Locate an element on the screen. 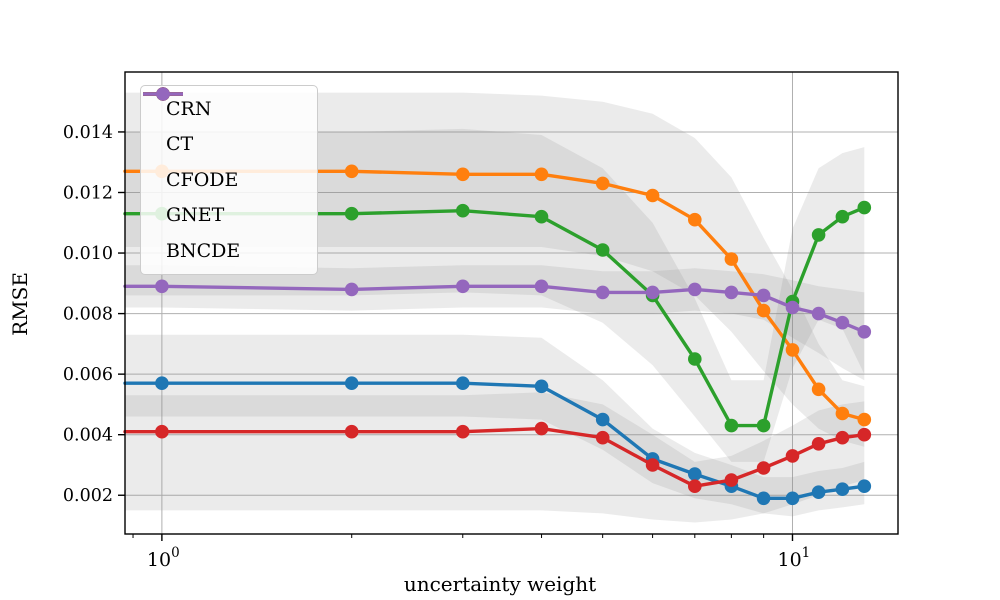 This screenshot has width=1000, height=600. y-tick-label: 0.014 is located at coordinates (88, 133).